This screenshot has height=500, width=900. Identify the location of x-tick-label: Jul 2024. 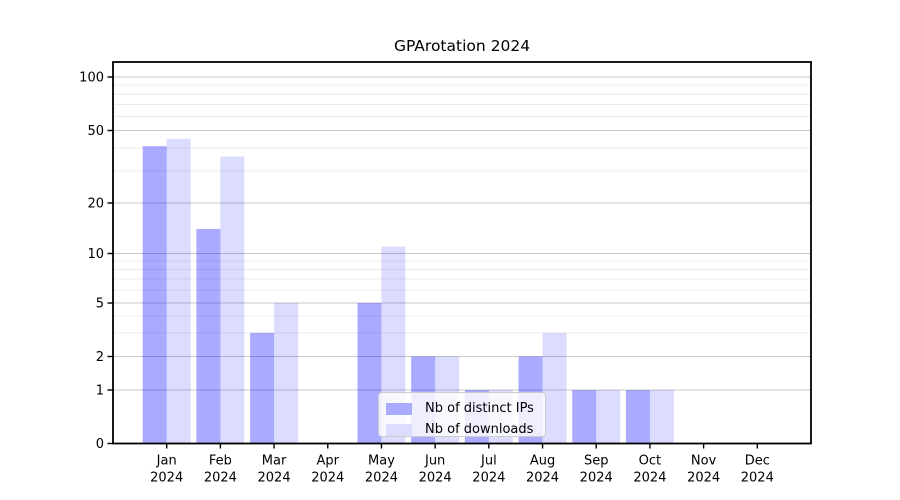
(488, 470).